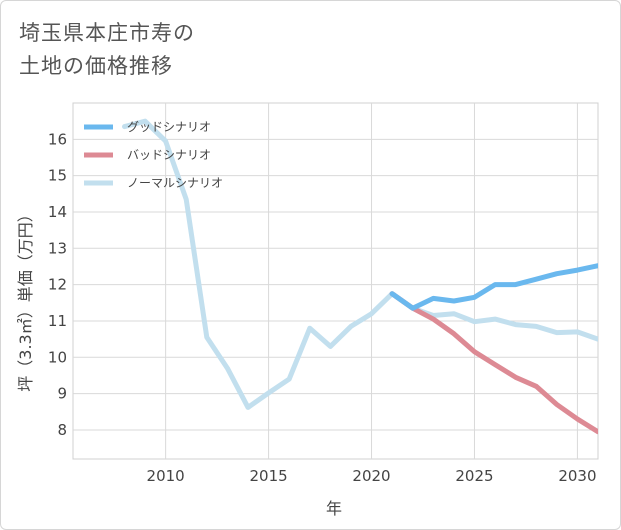  What do you see at coordinates (57, 357) in the screenshot?
I see `y-tick-label: 10` at bounding box center [57, 357].